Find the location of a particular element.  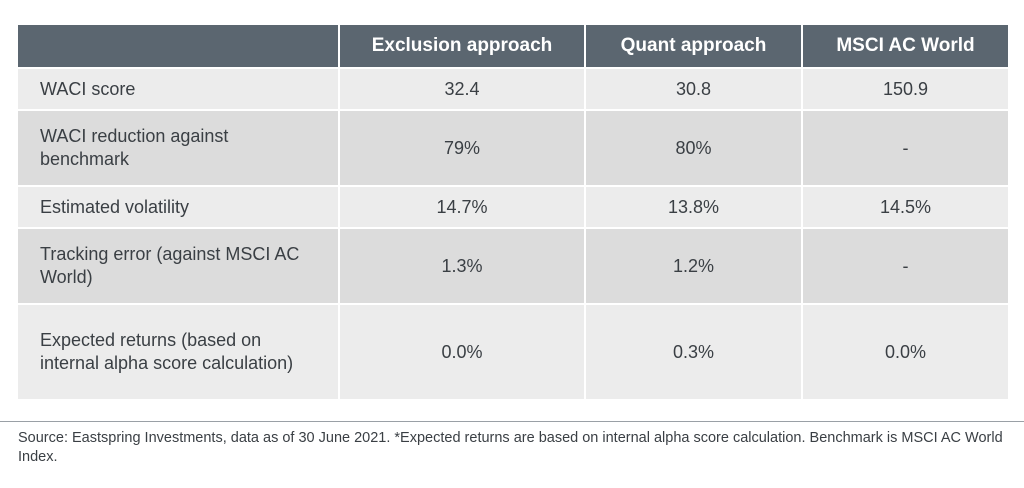

cell-exclusion: 1.3% is located at coordinates (461, 265).